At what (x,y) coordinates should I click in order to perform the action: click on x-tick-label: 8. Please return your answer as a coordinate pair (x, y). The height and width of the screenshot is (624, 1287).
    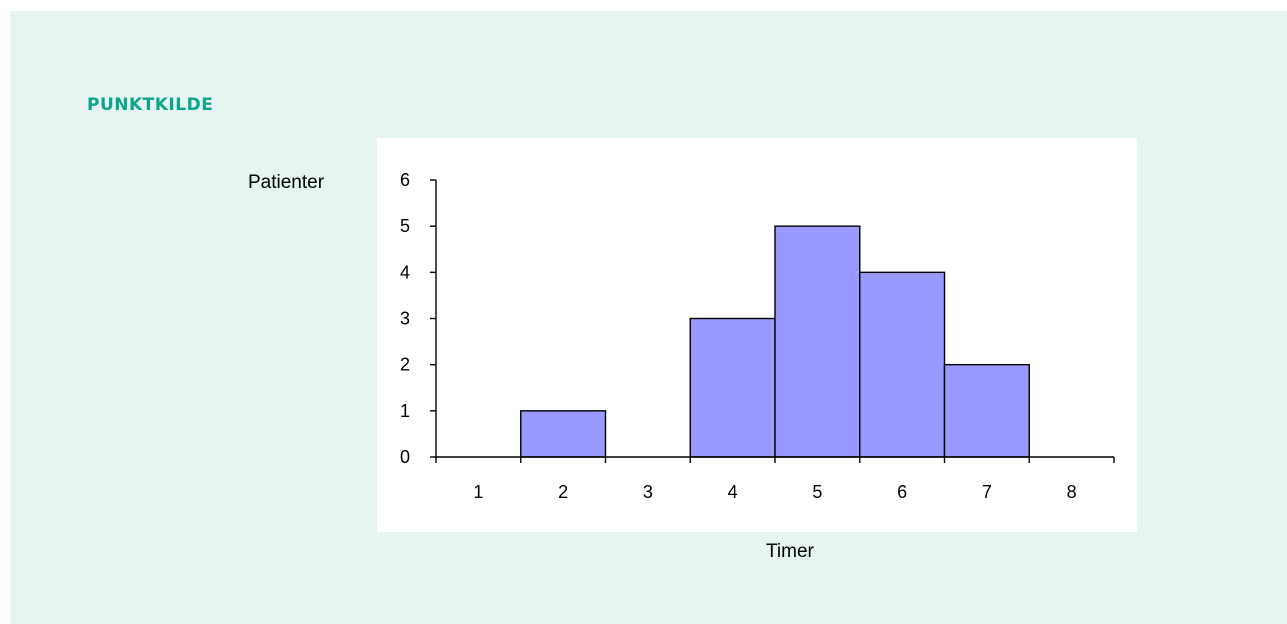
    Looking at the image, I should click on (1072, 492).